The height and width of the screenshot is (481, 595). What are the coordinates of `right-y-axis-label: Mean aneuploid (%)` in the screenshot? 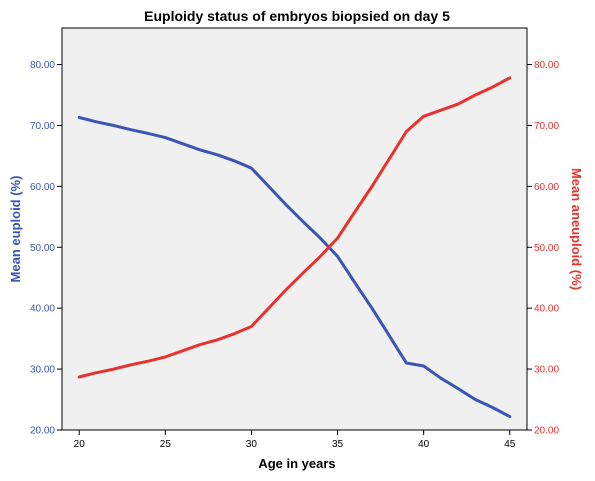 It's located at (576, 229).